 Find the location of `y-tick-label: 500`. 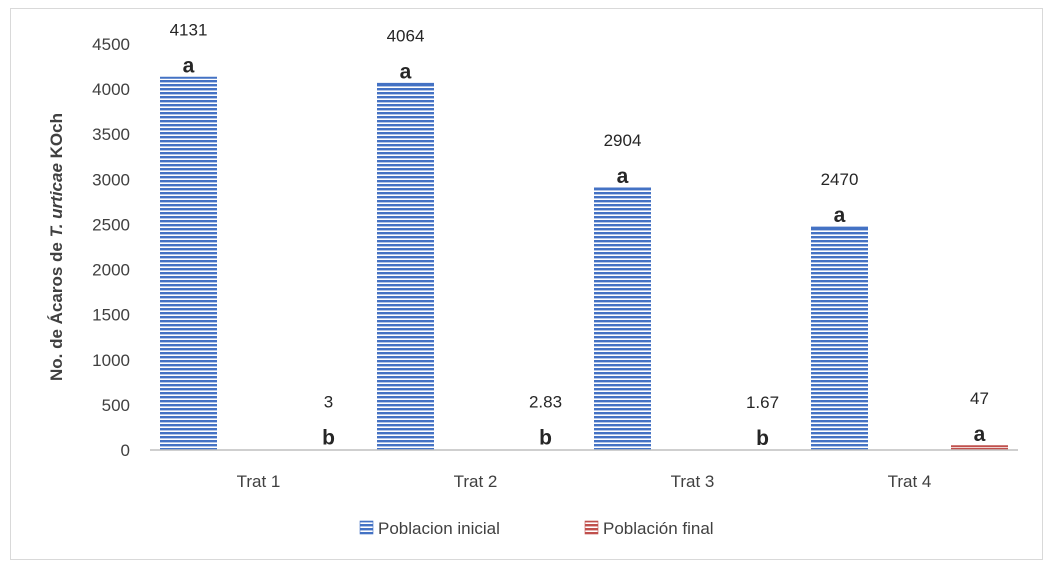

y-tick-label: 500 is located at coordinates (116, 405).